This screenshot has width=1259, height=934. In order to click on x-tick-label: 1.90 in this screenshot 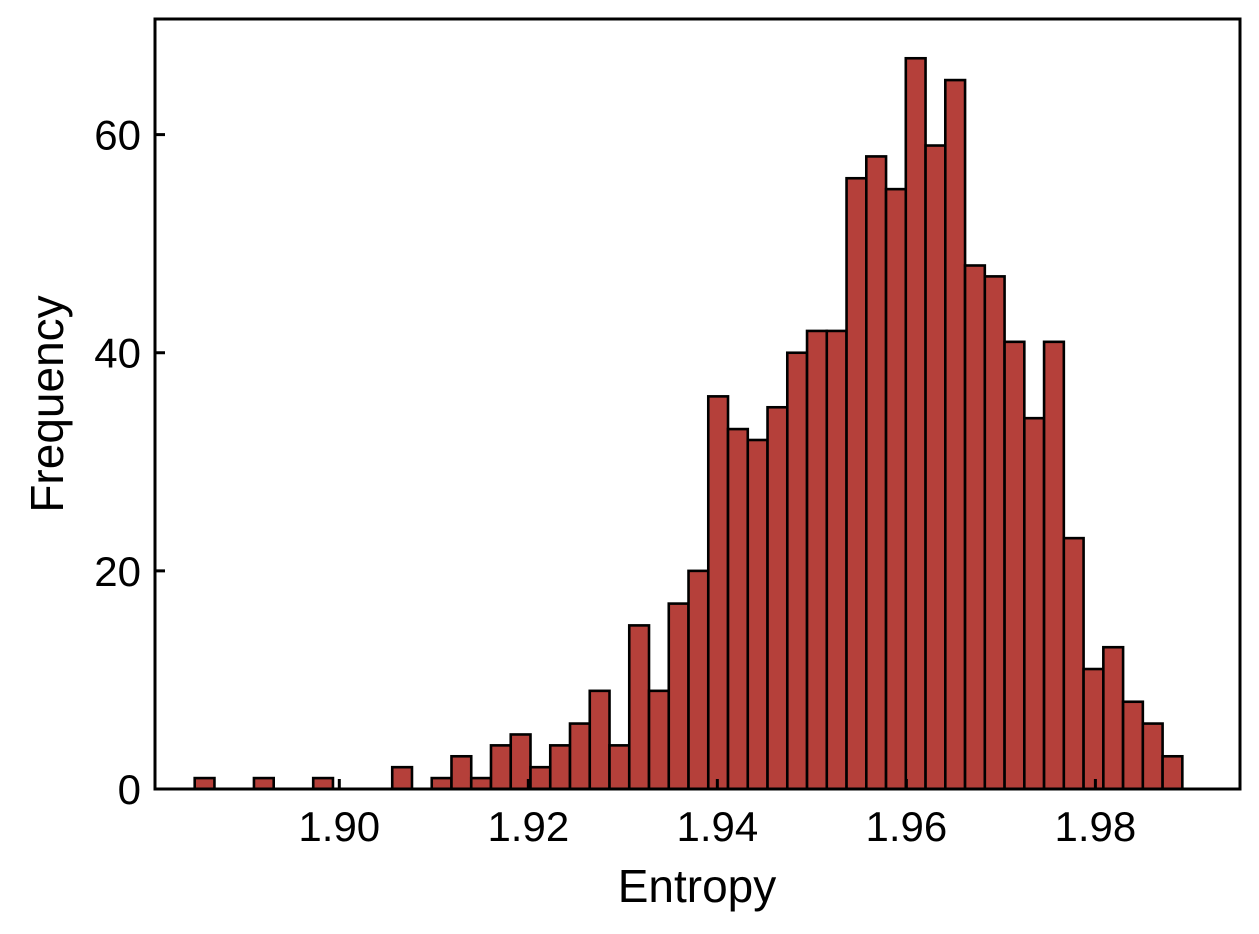, I will do `click(339, 826)`.